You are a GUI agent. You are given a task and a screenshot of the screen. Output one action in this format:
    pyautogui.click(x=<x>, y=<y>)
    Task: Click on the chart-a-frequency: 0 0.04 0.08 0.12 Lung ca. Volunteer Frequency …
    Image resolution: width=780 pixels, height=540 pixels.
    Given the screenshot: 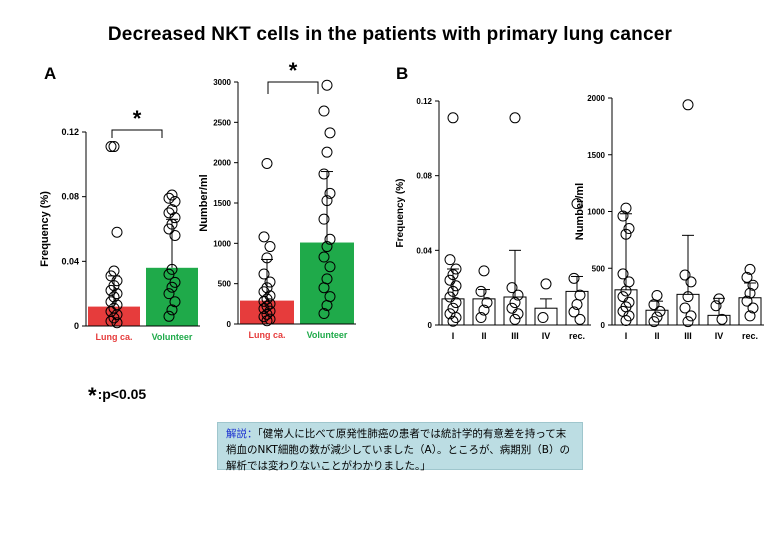 What is the action you would take?
    pyautogui.click(x=119, y=224)
    